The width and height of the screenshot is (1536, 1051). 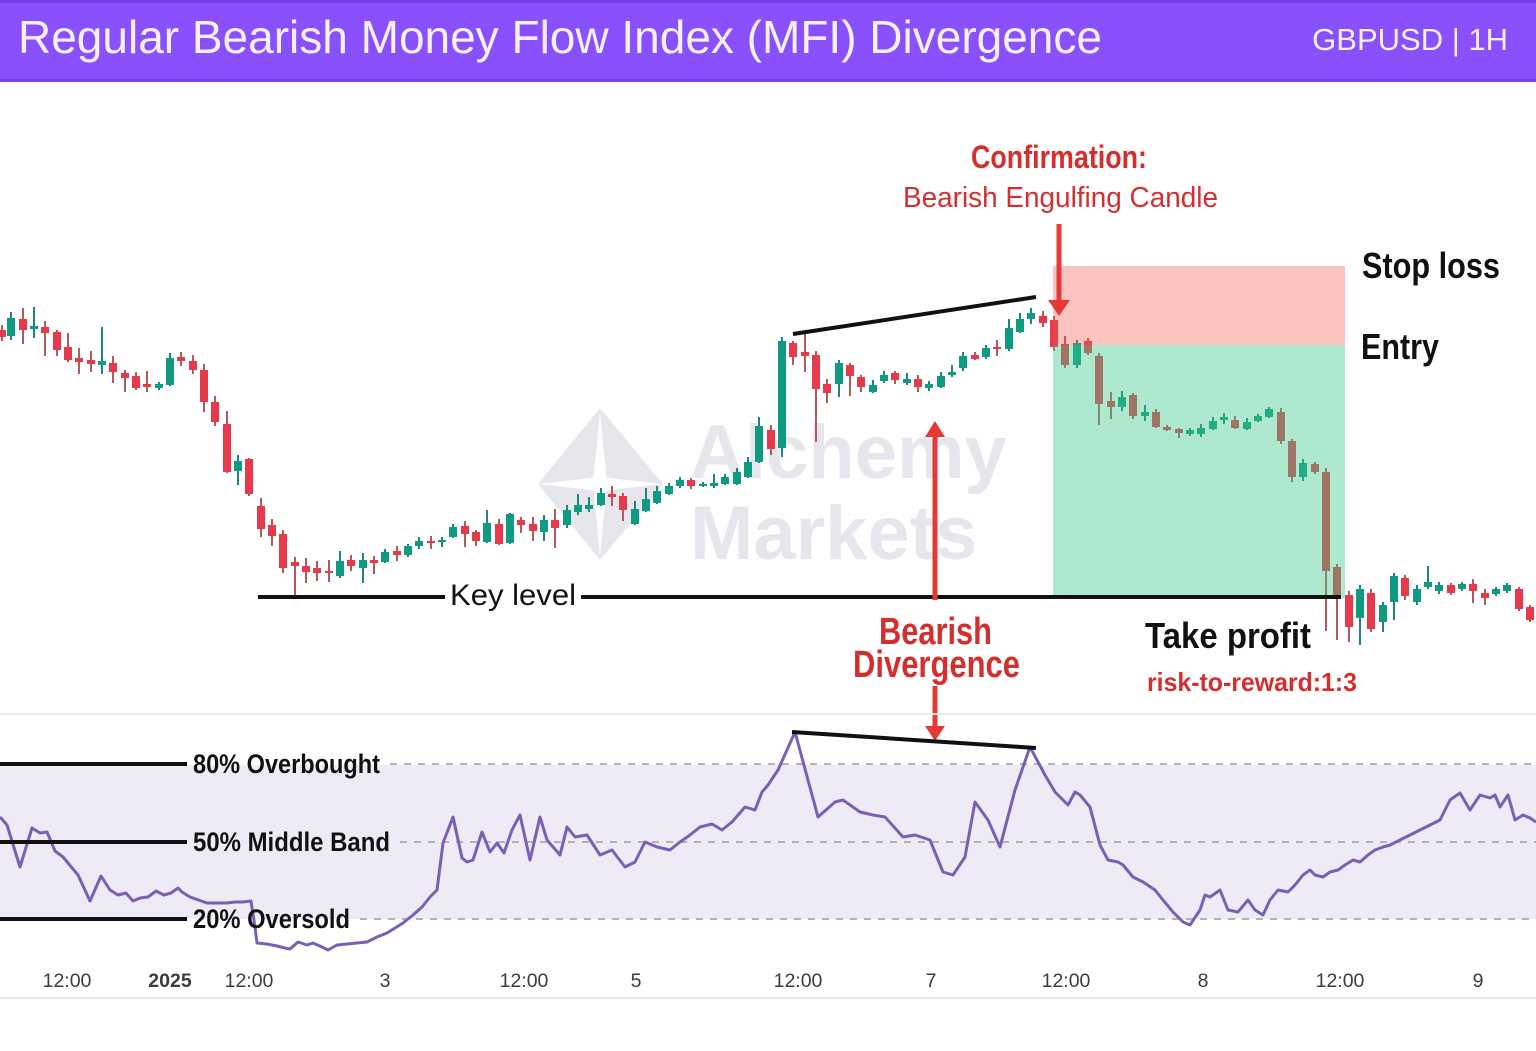 I want to click on svg-text: Alchemy, so click(x=848, y=452).